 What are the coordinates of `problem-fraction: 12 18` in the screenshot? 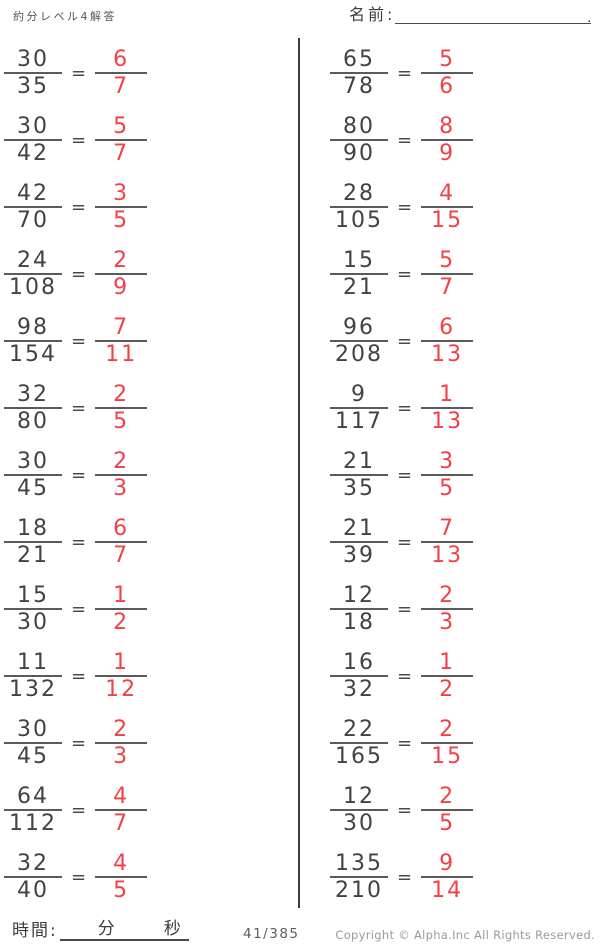 It's located at (359, 609).